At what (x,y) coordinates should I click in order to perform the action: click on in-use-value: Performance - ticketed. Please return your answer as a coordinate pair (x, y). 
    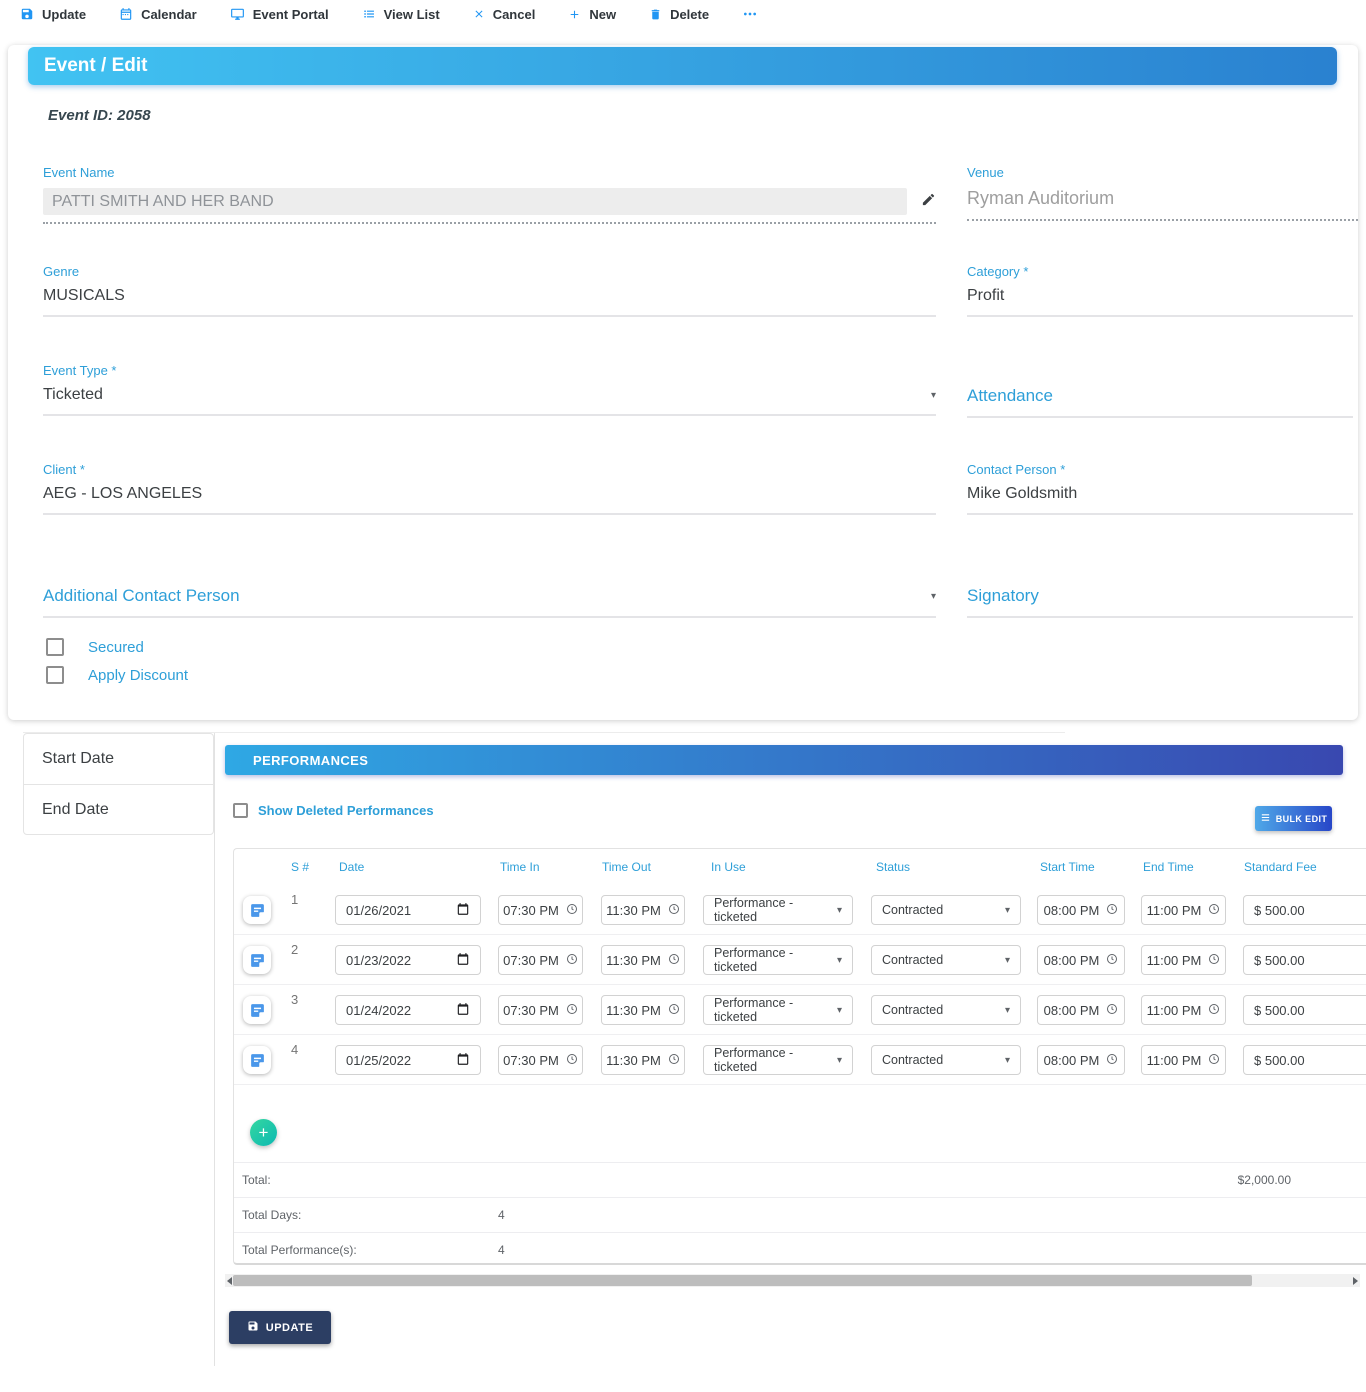
    Looking at the image, I should click on (754, 1060).